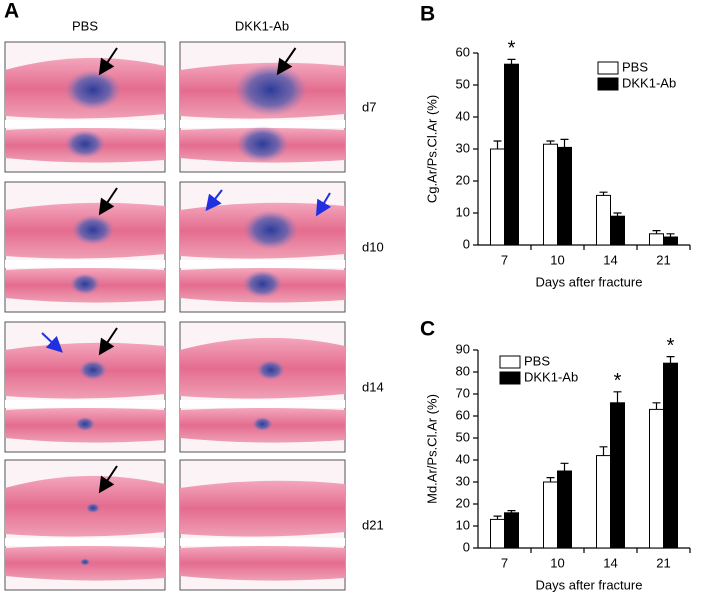 This screenshot has height=594, width=712. Describe the element at coordinates (466, 546) in the screenshot. I see `y-tick-label: 0` at that location.